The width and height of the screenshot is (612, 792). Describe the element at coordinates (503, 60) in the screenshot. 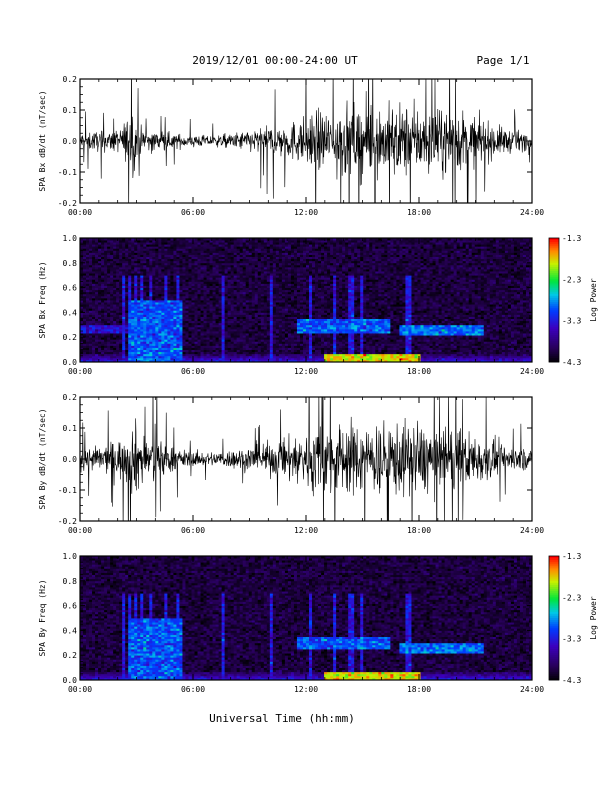

I see `page-indicator: Page 1/1` at that location.